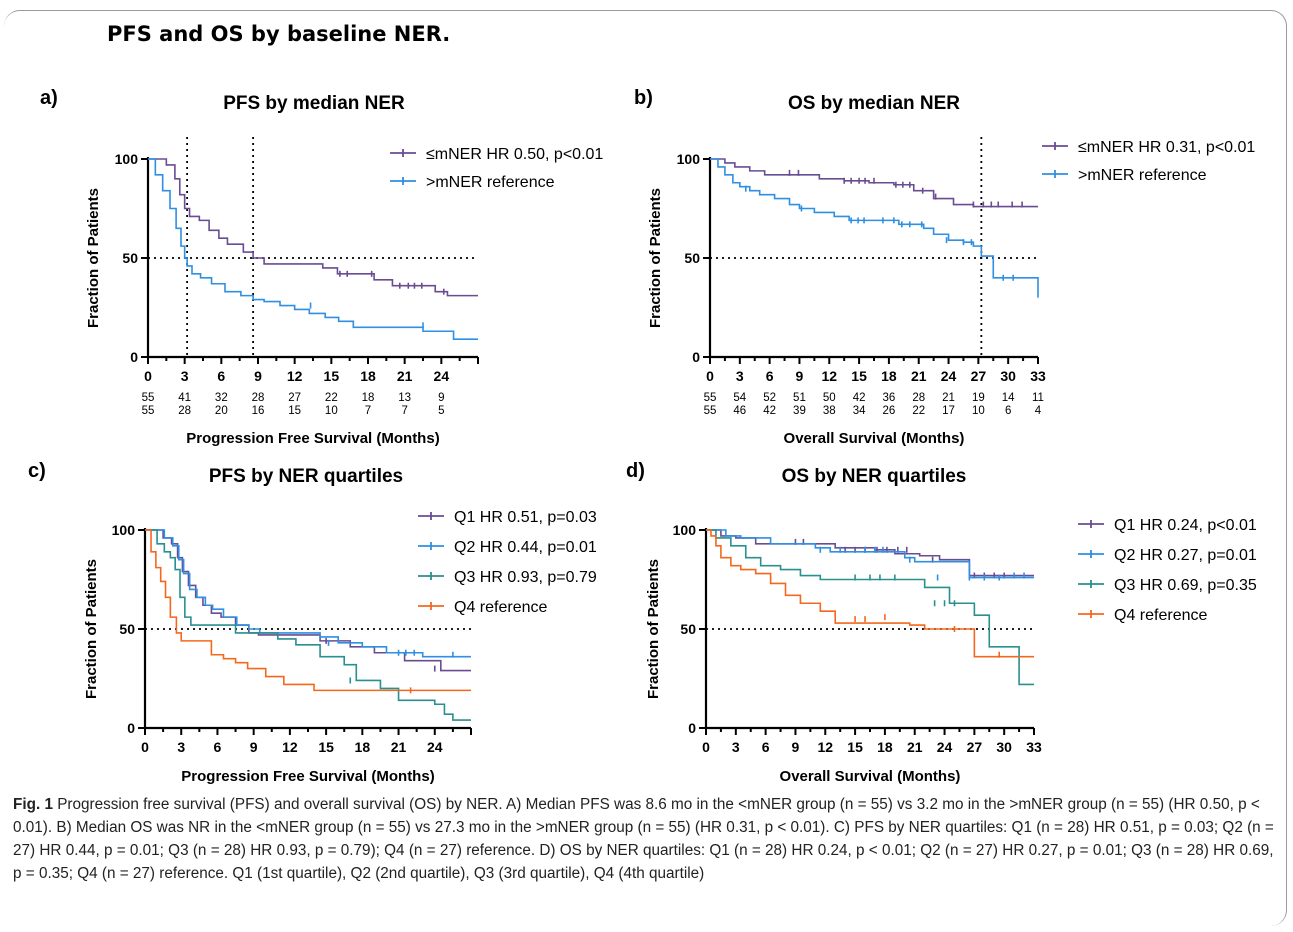 This screenshot has height=932, width=1293. What do you see at coordinates (312, 438) in the screenshot?
I see `x-axis-title: Progression Free Survival (Months)` at bounding box center [312, 438].